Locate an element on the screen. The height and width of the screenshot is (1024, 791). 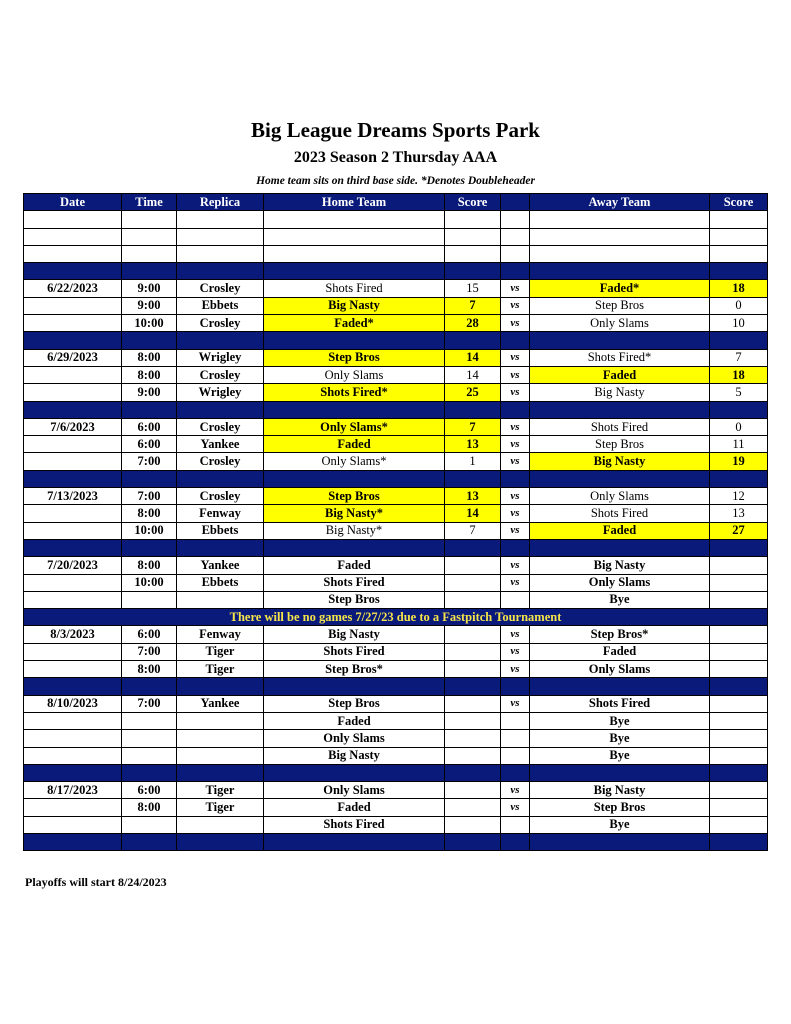
cell-home: Faded is located at coordinates (354, 444).